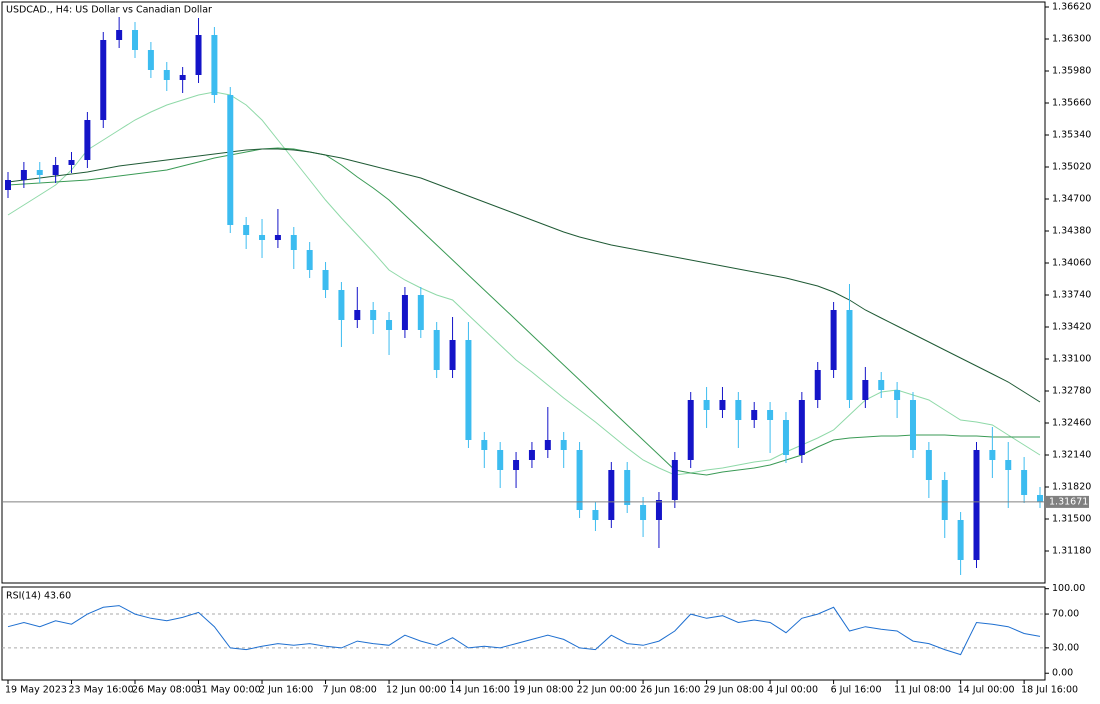 The image size is (1100, 704). I want to click on y-tick-label: 1.36300, so click(1071, 39).